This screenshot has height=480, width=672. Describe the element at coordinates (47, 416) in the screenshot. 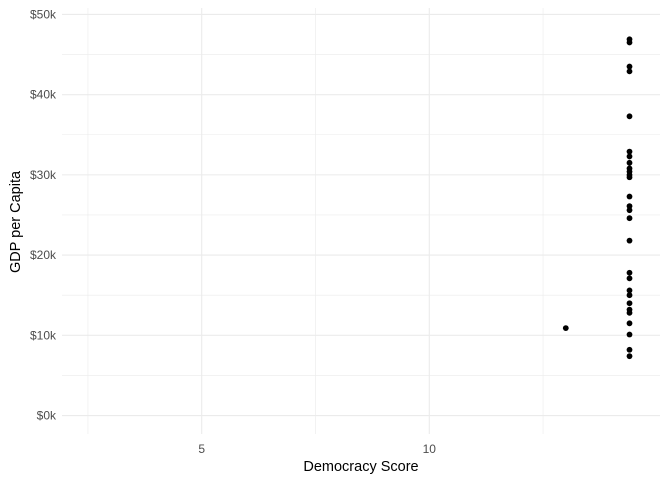

I see `y-tick-label: $0k` at that location.